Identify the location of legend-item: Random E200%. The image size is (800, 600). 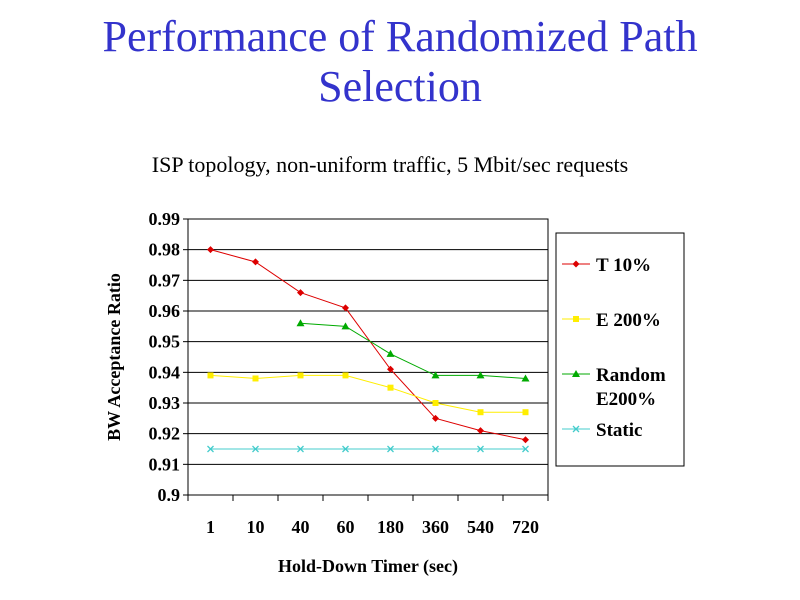
(614, 387).